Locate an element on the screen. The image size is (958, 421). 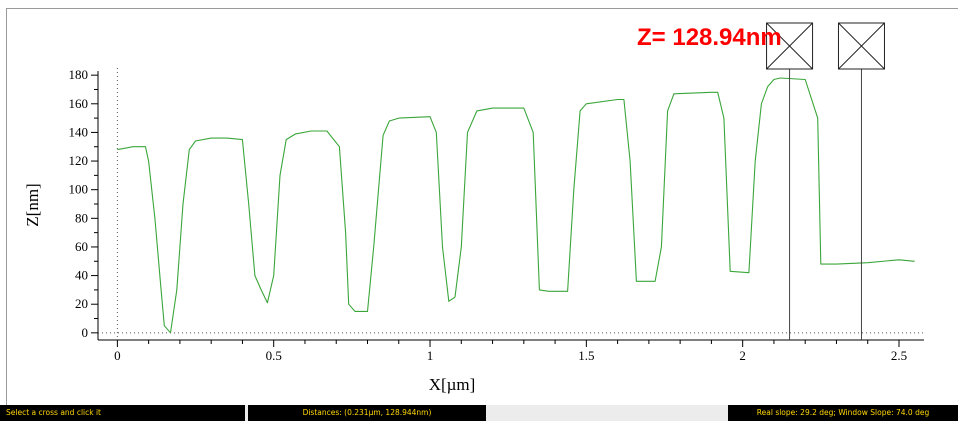
y-tick-label: 0 is located at coordinates (85, 332).